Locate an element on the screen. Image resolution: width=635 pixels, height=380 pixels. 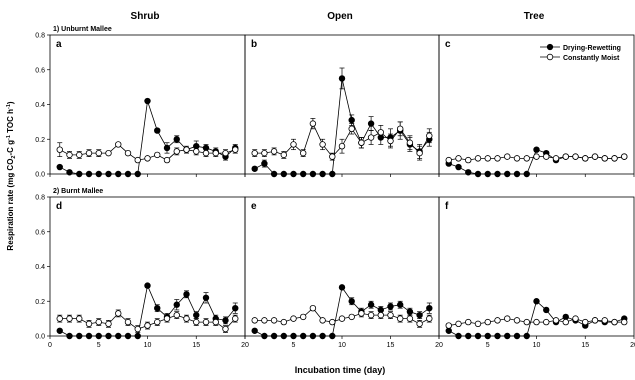
series-line is located at coordinates (536, 318).